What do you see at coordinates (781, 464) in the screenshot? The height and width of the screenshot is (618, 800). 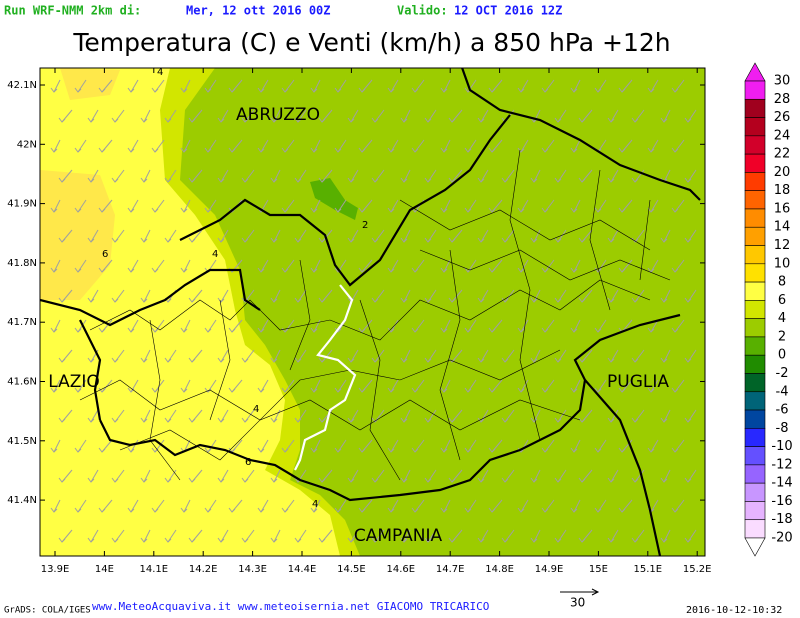 I see `colorbar-label: -12` at bounding box center [781, 464].